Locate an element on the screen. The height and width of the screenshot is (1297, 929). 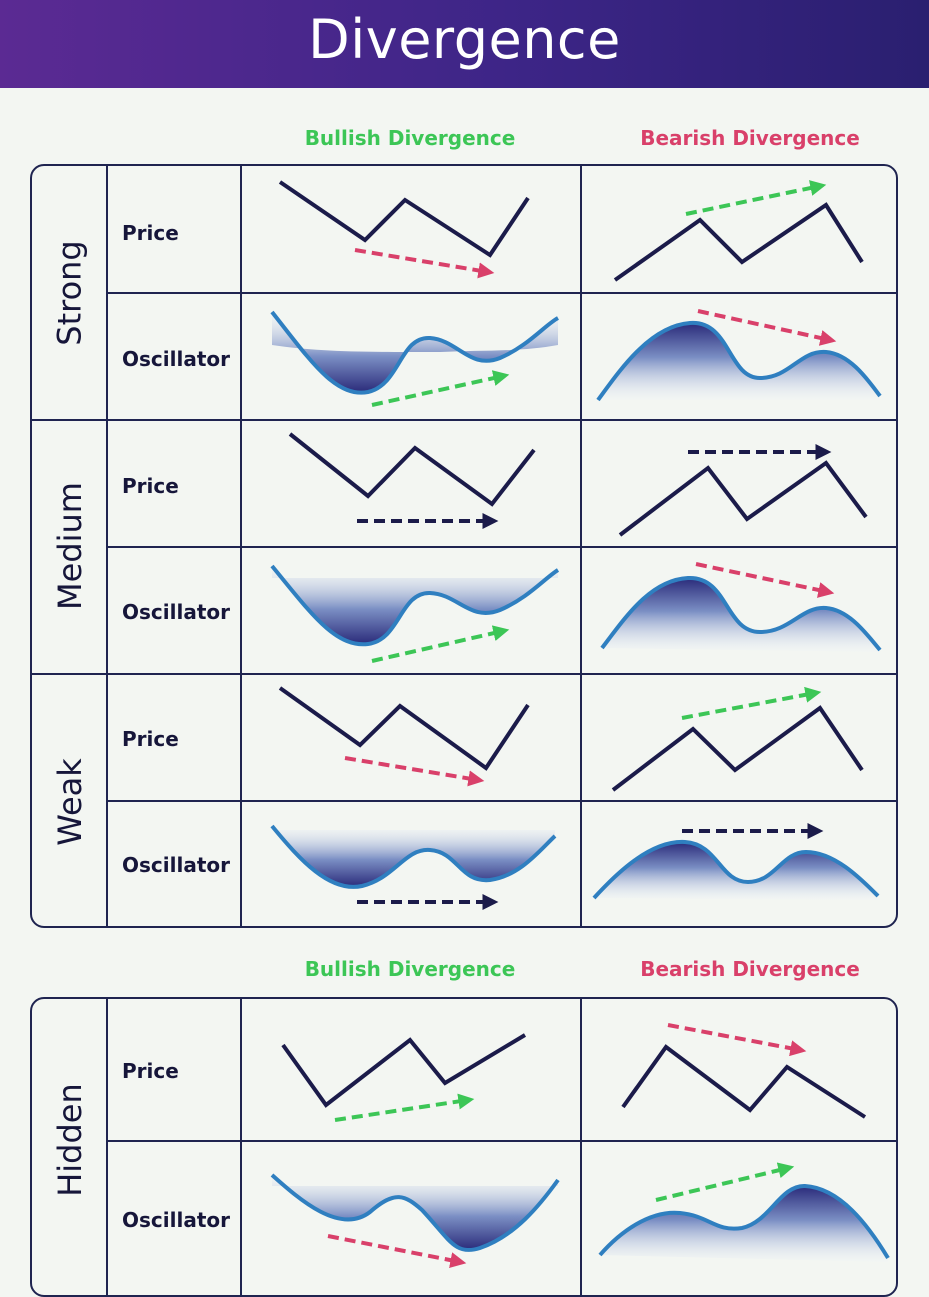
hidden-bearish-price-line is located at coordinates (744, 1081).